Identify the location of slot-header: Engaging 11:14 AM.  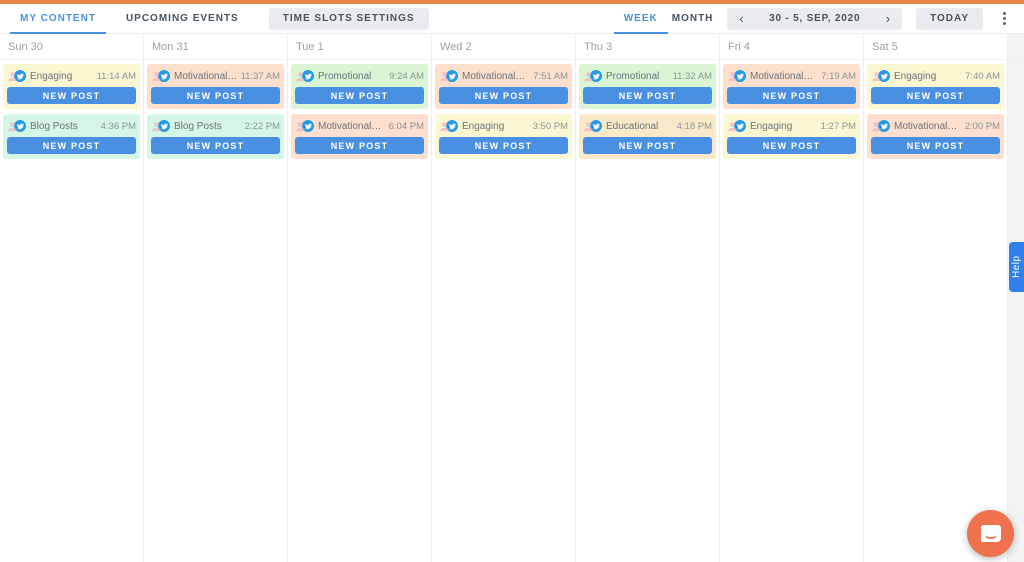
(71, 76).